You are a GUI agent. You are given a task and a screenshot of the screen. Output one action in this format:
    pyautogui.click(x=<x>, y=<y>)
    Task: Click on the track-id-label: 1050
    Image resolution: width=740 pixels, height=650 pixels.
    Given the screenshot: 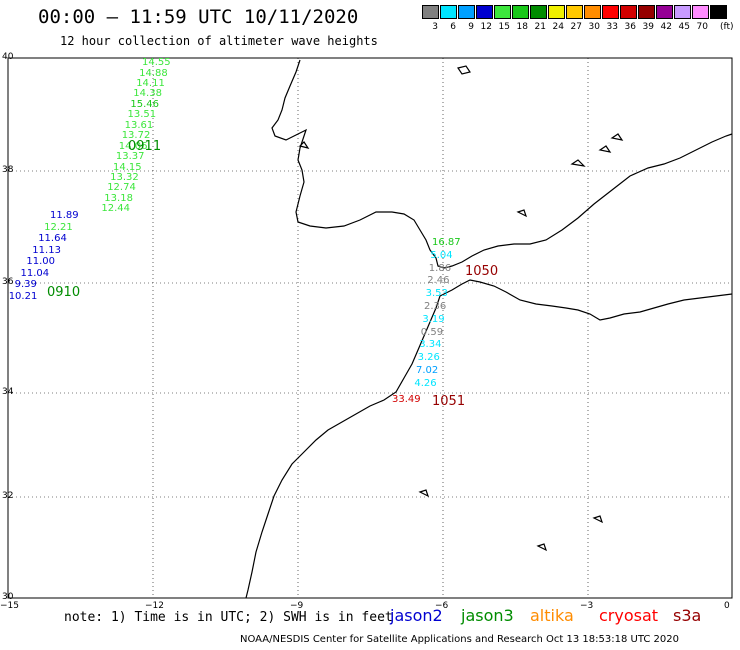 What is the action you would take?
    pyautogui.click(x=482, y=271)
    